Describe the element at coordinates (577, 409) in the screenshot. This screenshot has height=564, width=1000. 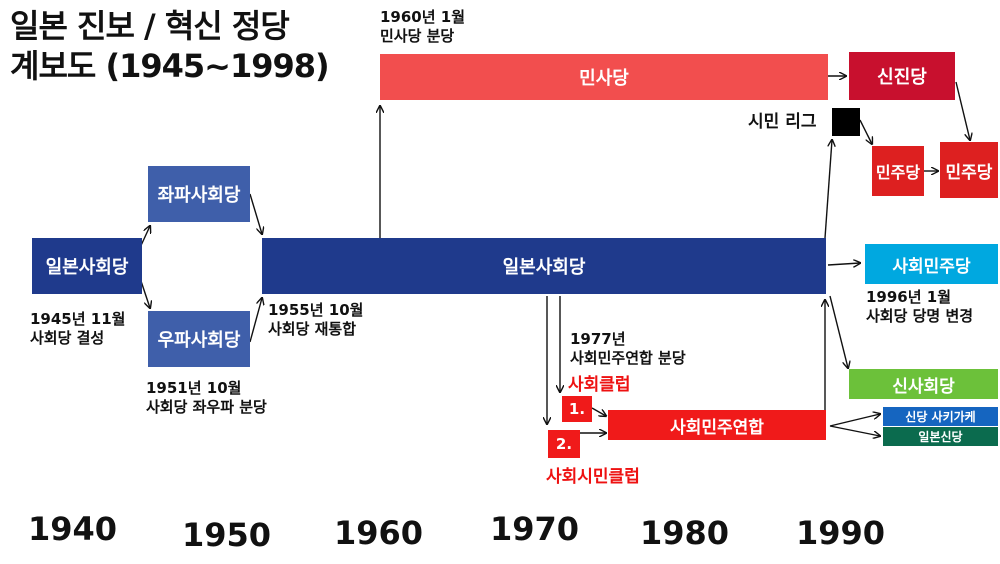
I see `socialist-club-box: 1.` at that location.